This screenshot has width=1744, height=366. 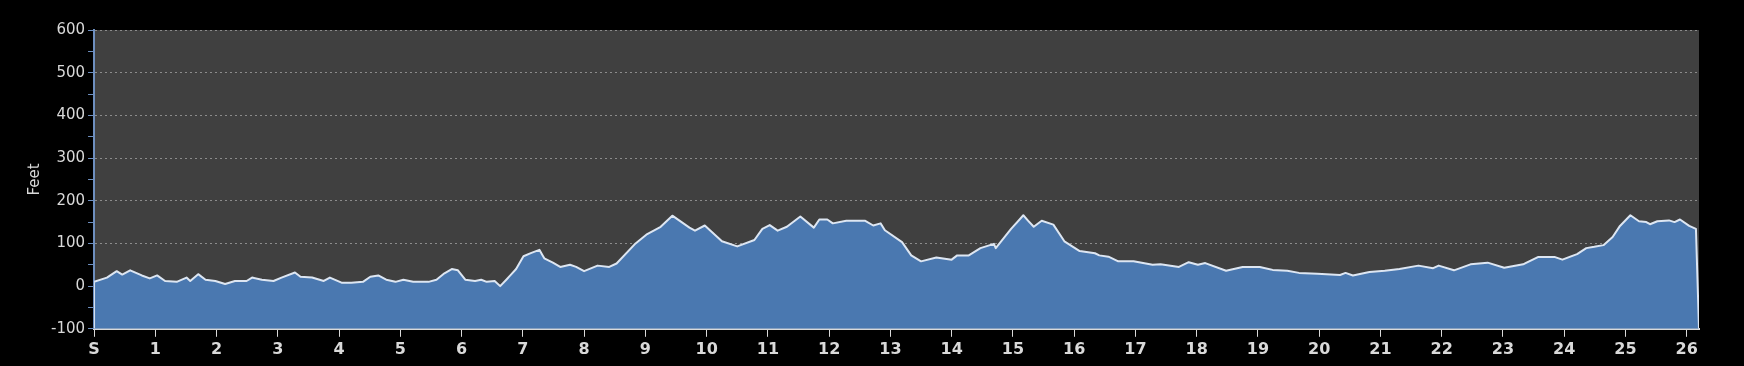 What do you see at coordinates (339, 348) in the screenshot?
I see `x-tick-label: 4` at bounding box center [339, 348].